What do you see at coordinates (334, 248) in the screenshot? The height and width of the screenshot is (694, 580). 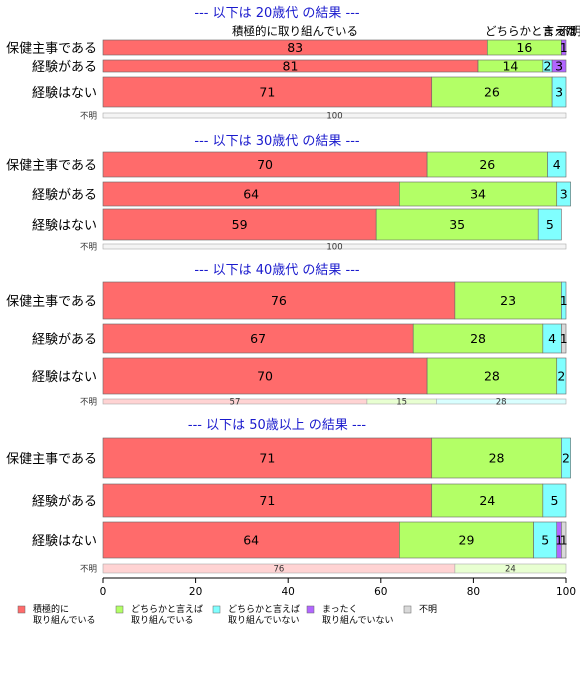 I see `data-label: 100` at bounding box center [334, 248].